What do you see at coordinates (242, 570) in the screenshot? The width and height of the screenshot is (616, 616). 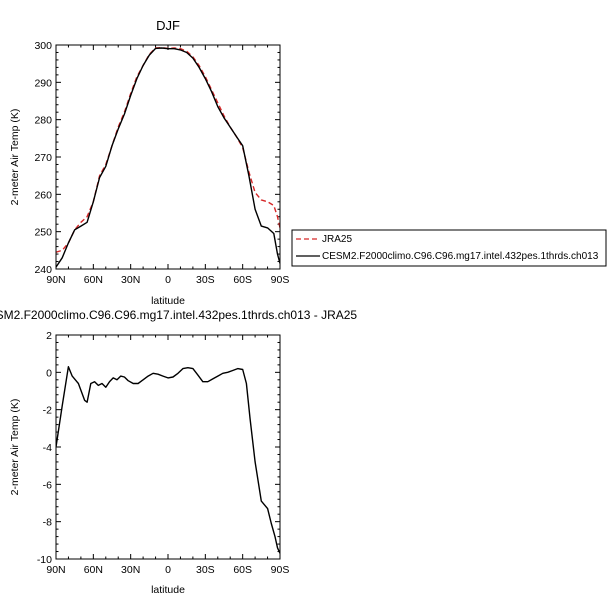 I see `bottom-chart-x-tick-label: 60S` at bounding box center [242, 570].